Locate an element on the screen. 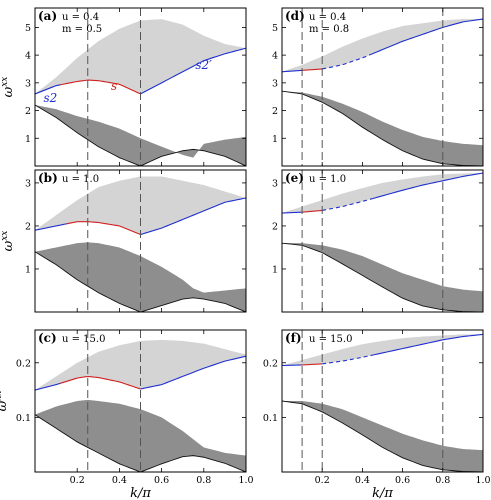  param-label: m = 0.5 is located at coordinates (82, 29).